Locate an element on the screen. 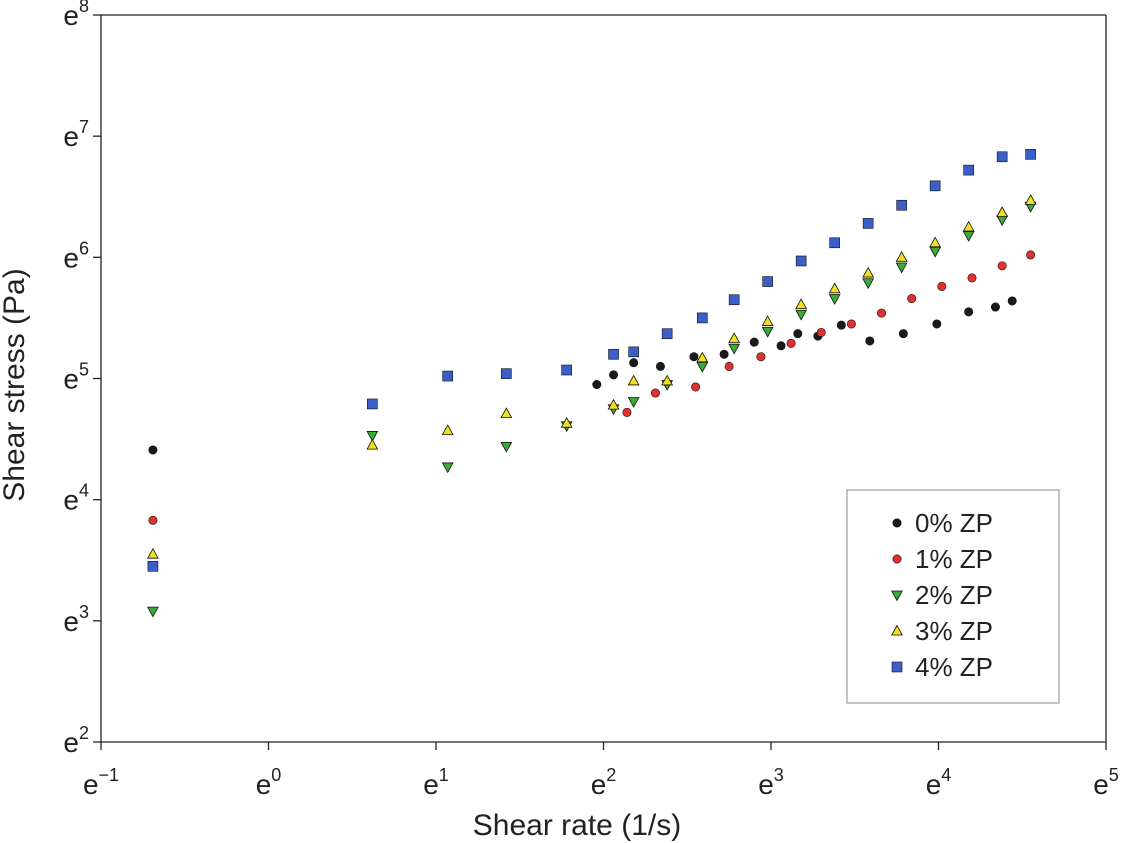  x-tick-label: e4 is located at coordinates (939, 782).